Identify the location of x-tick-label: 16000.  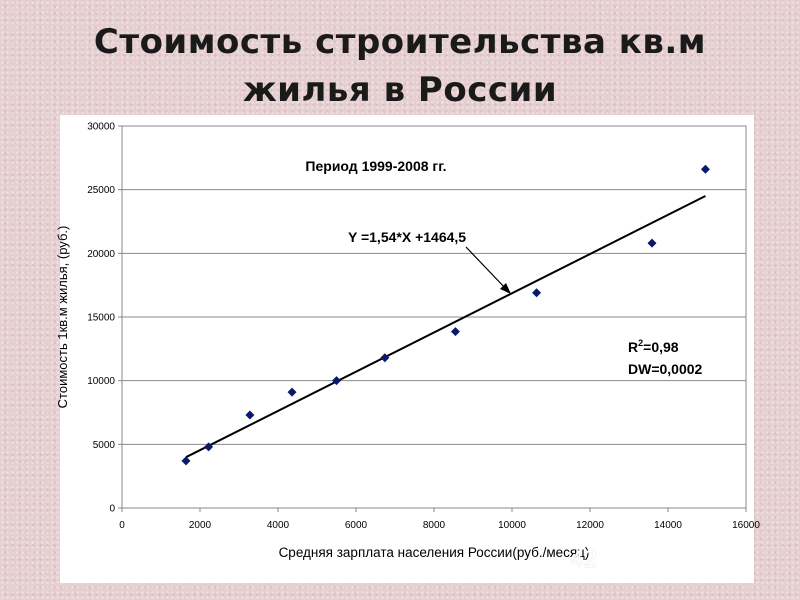
(746, 525).